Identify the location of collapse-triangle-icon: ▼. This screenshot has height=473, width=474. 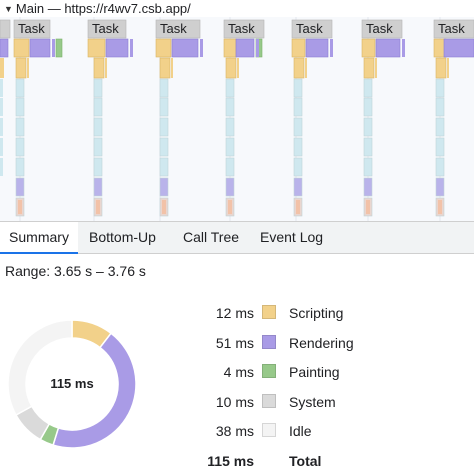
(8, 9).